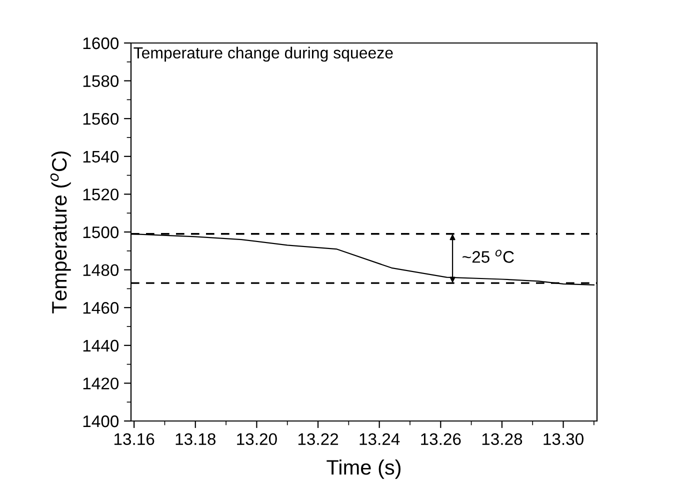 This screenshot has height=501, width=674. Describe the element at coordinates (101, 232) in the screenshot. I see `y-tick-label: 1500` at that location.